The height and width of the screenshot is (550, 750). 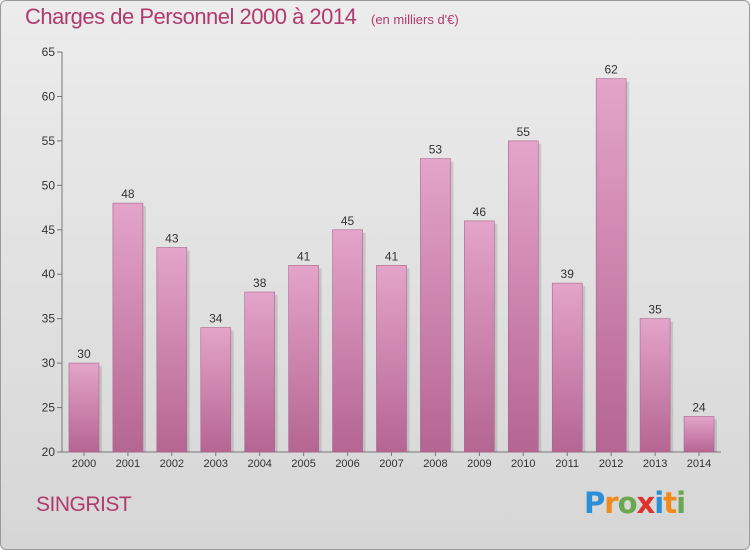 What do you see at coordinates (567, 464) in the screenshot?
I see `x-tick-label: 2011` at bounding box center [567, 464].